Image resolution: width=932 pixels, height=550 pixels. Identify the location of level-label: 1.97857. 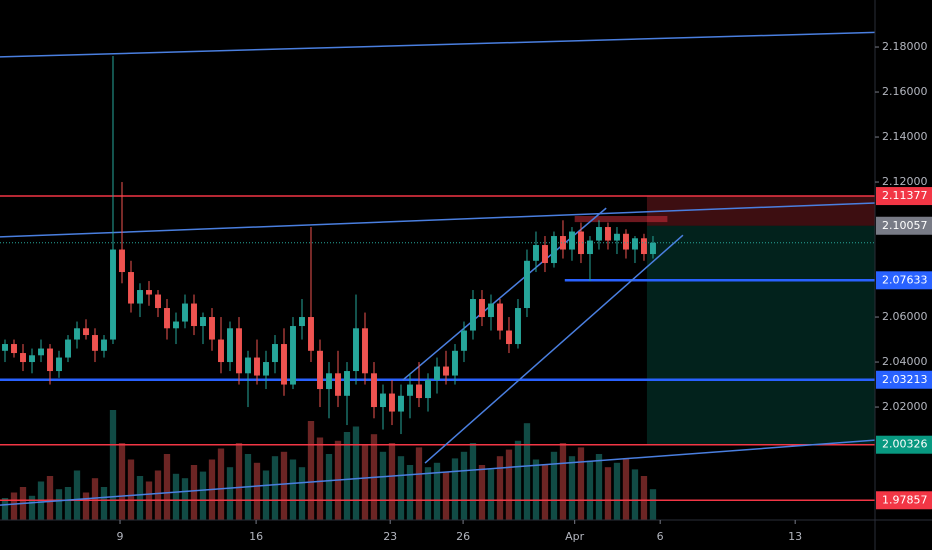
(905, 499).